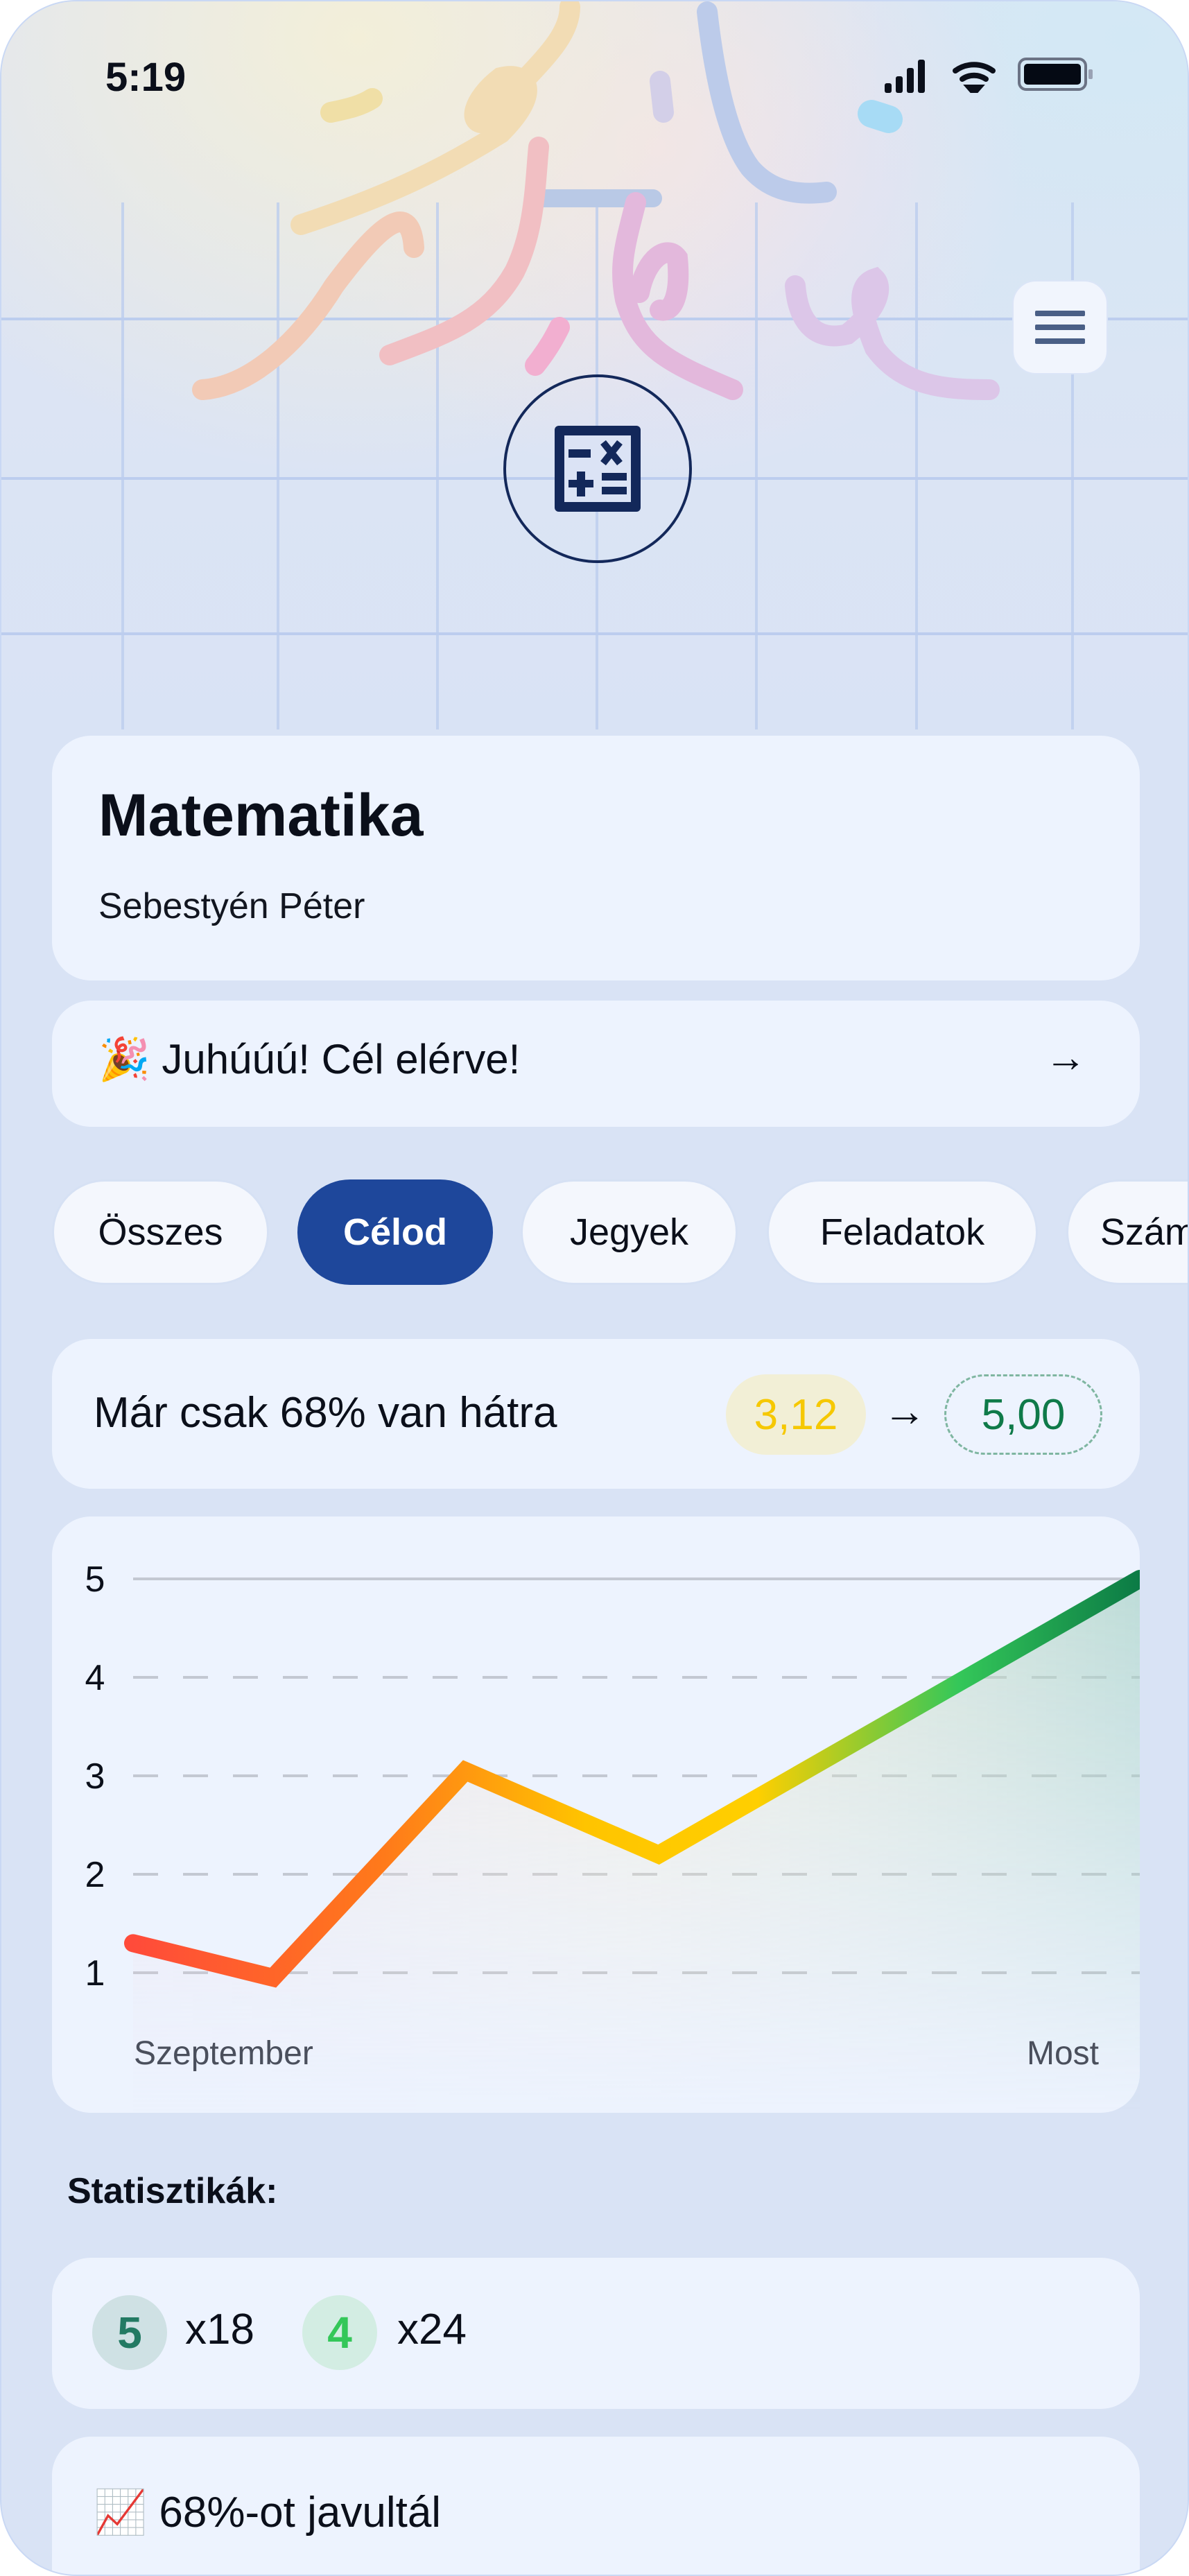 The height and width of the screenshot is (2576, 1189). What do you see at coordinates (95, 1875) in the screenshot?
I see `y-tick-2: 2` at bounding box center [95, 1875].